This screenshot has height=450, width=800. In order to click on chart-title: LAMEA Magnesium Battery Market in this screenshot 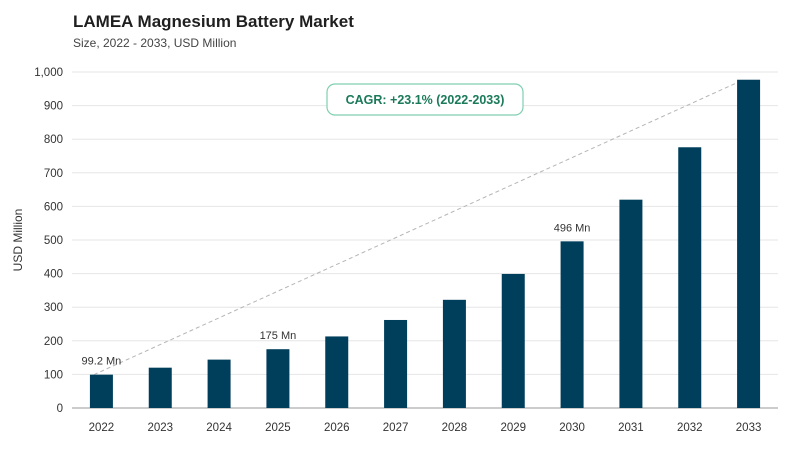, I will do `click(213, 21)`.